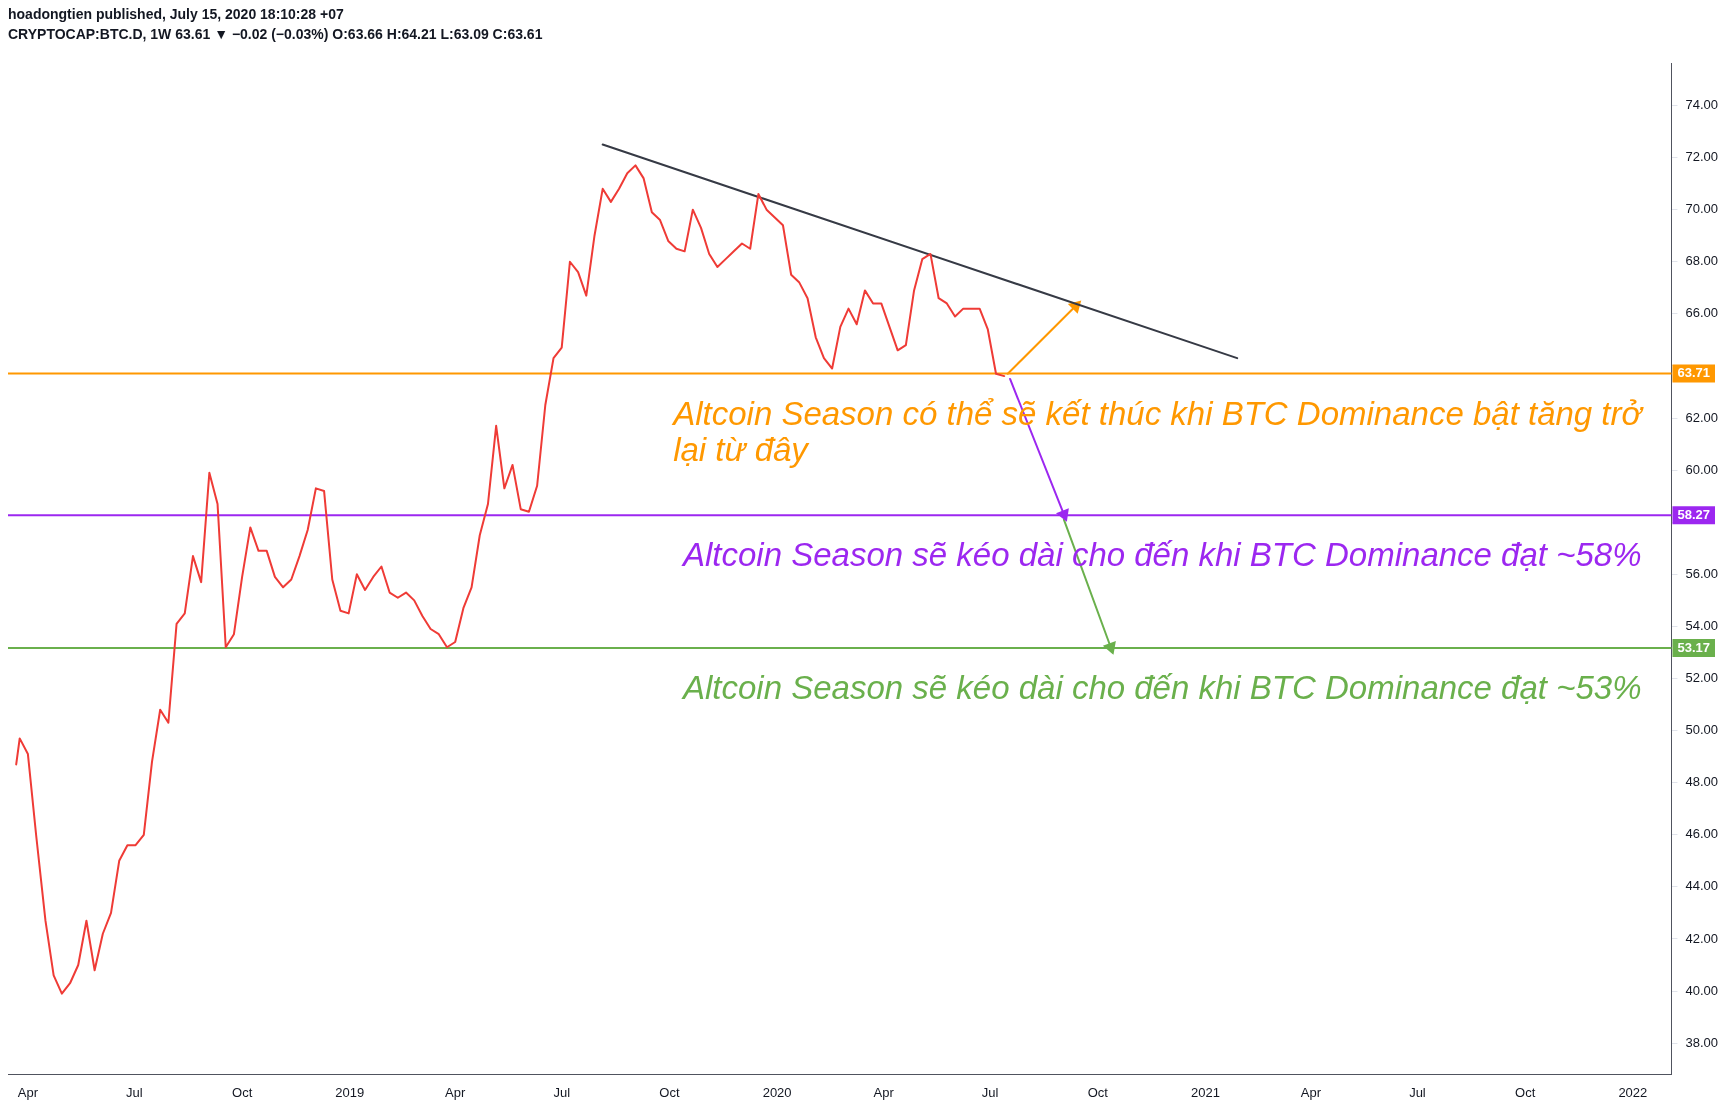 This screenshot has height=1117, width=1730. Describe the element at coordinates (1702, 417) in the screenshot. I see `y-tick-label: 62.00` at that location.